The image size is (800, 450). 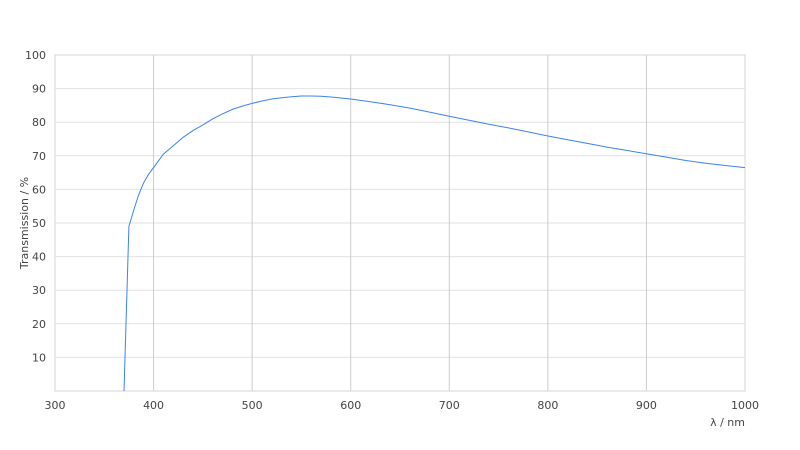 What do you see at coordinates (39, 156) in the screenshot?
I see `y-tick-label: 70` at bounding box center [39, 156].